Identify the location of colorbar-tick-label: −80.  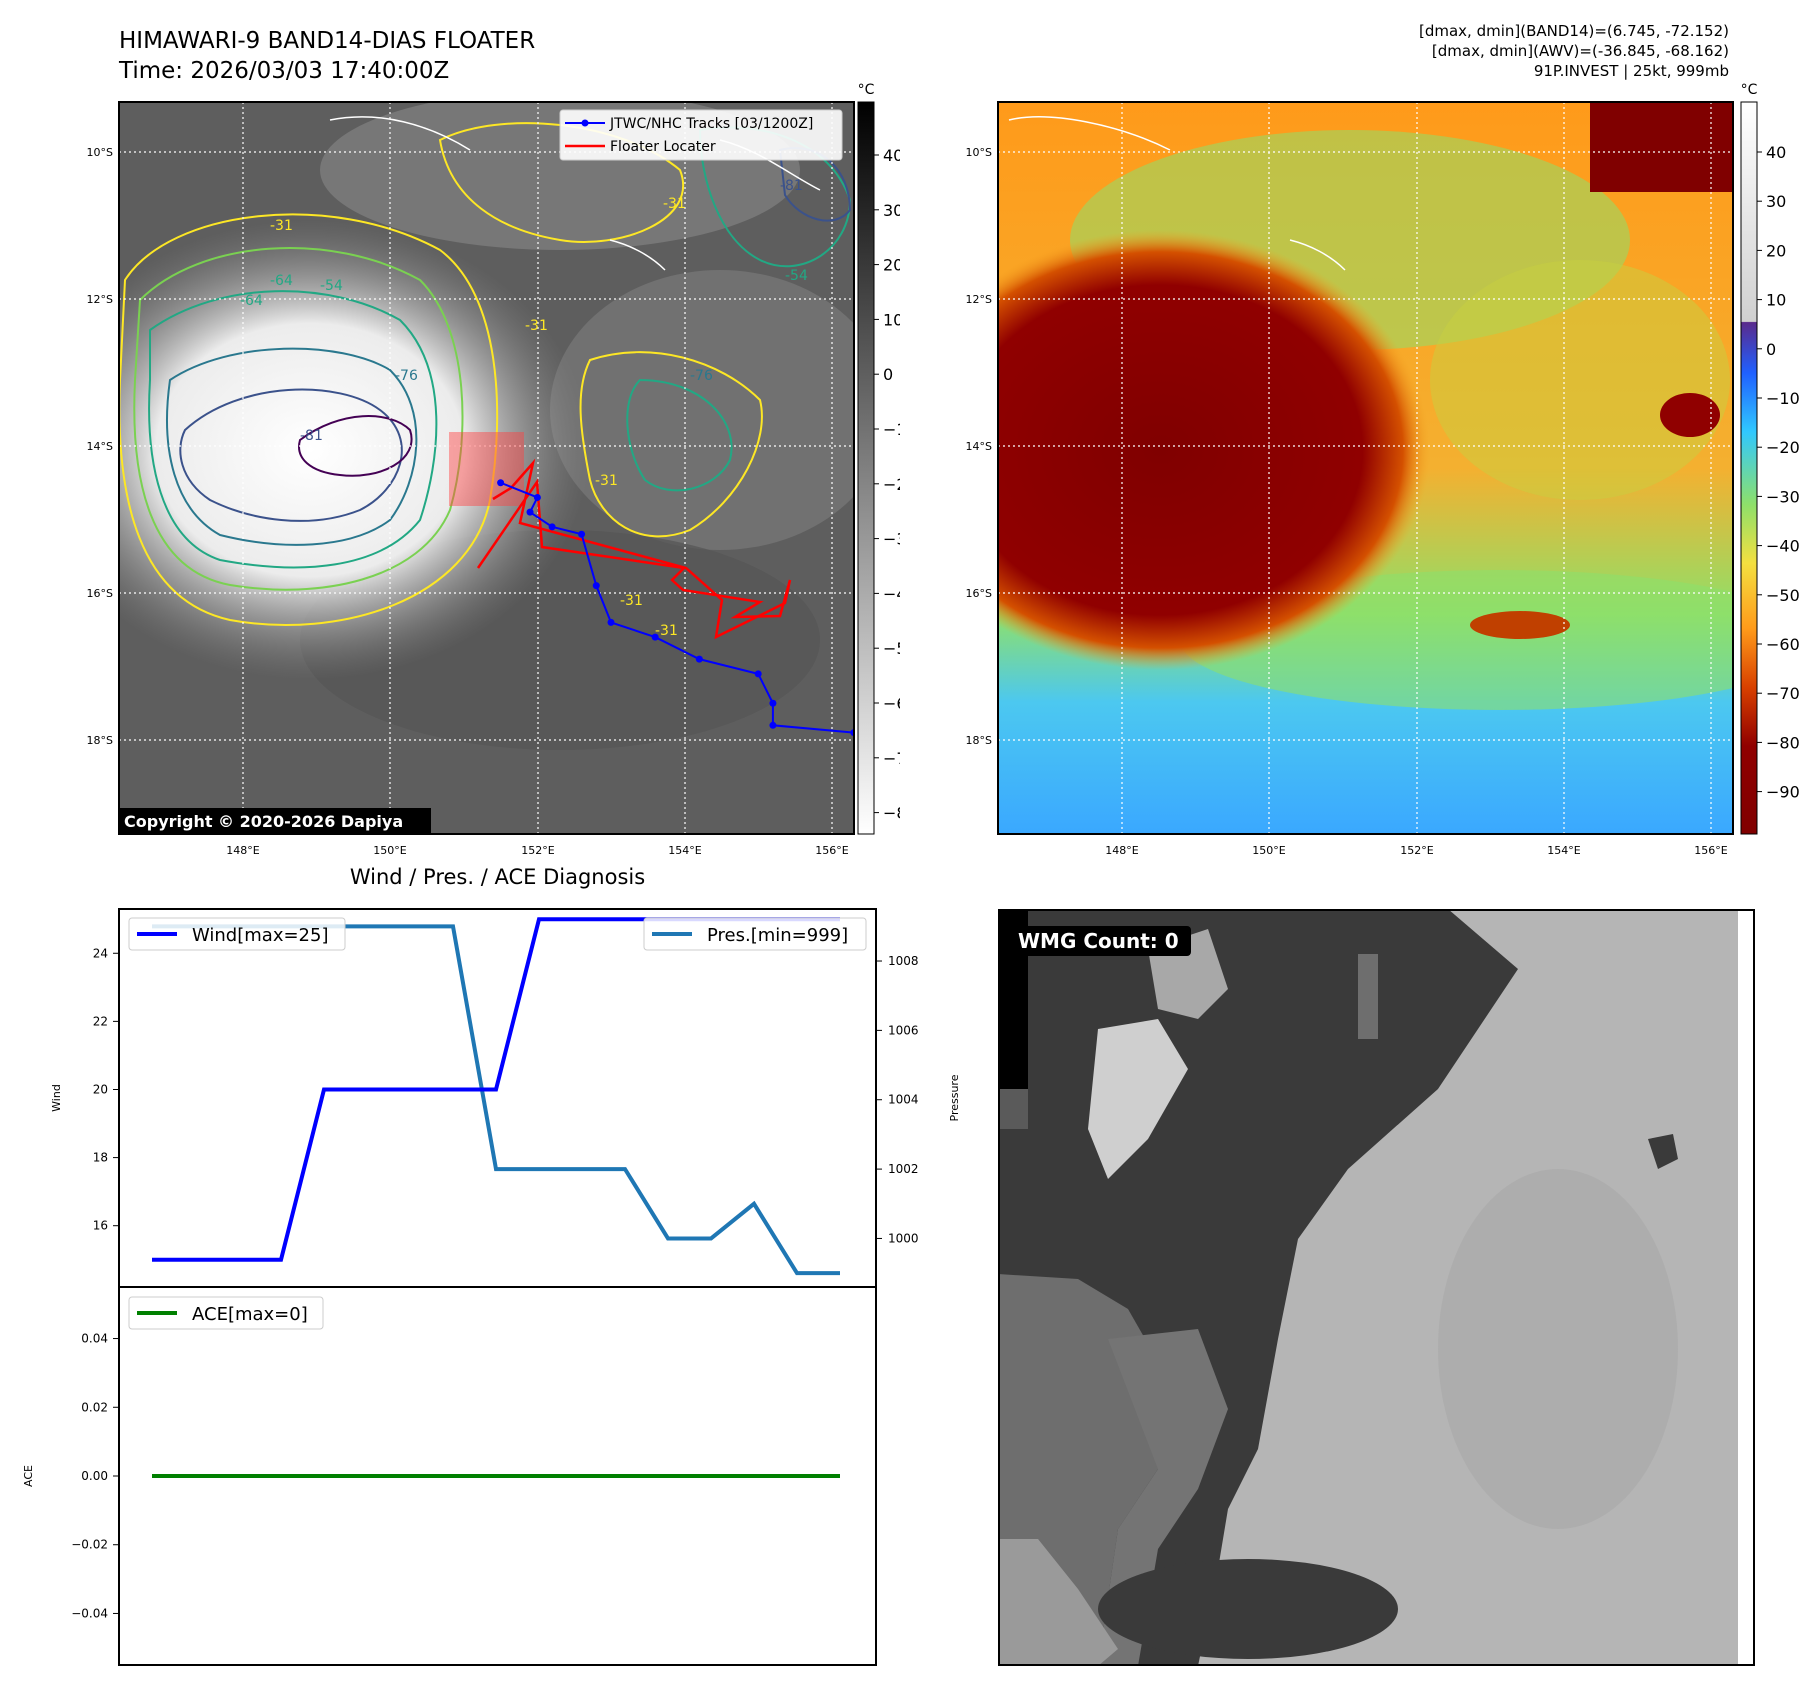
(891, 813).